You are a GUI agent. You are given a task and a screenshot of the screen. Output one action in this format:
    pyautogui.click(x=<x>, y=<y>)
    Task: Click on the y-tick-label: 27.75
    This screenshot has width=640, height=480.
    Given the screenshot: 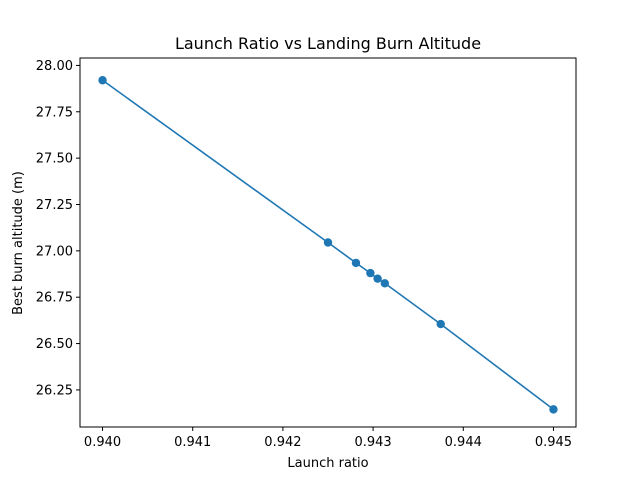 What is the action you would take?
    pyautogui.click(x=54, y=112)
    